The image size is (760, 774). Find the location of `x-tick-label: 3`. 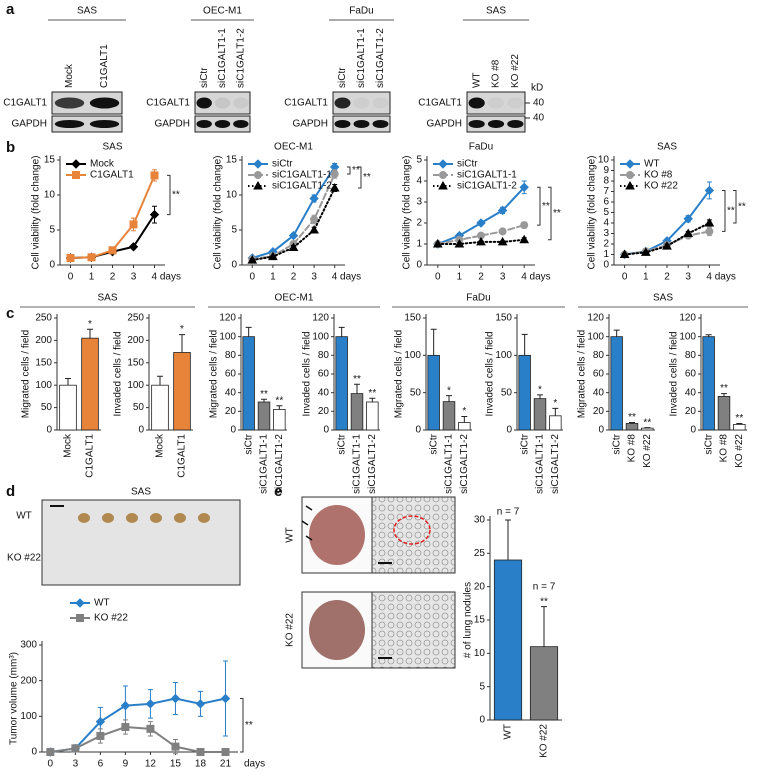

x-tick-label: 3 is located at coordinates (688, 277).